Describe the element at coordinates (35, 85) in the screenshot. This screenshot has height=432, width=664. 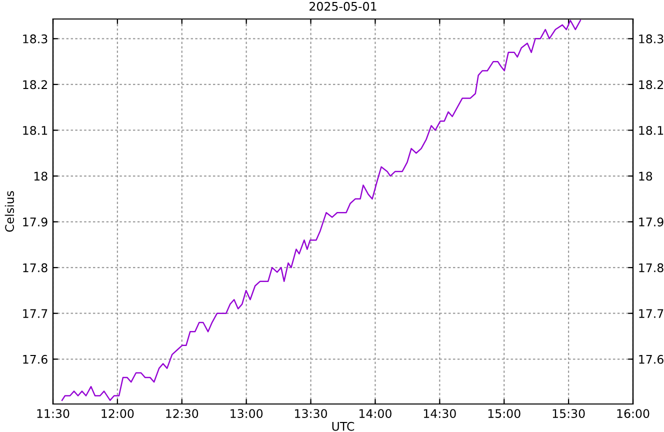
I see `y-tick-label: 18.2` at that location.